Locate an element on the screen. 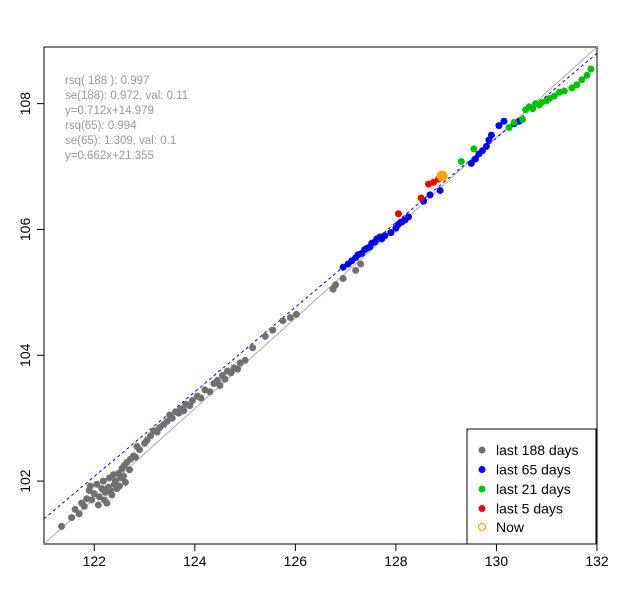 Image resolution: width=617 pixels, height=597 pixels. y-tick-label: 102 is located at coordinates (25, 481).